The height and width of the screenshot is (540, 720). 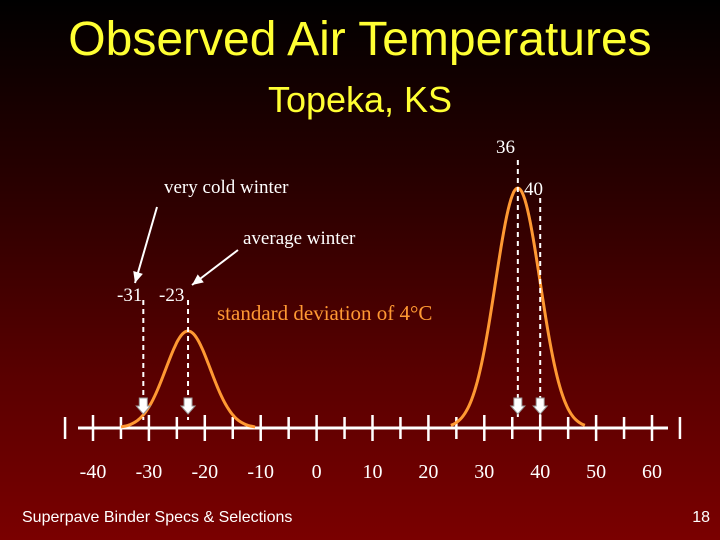 I want to click on cold-mean-label: -23, so click(x=172, y=295).